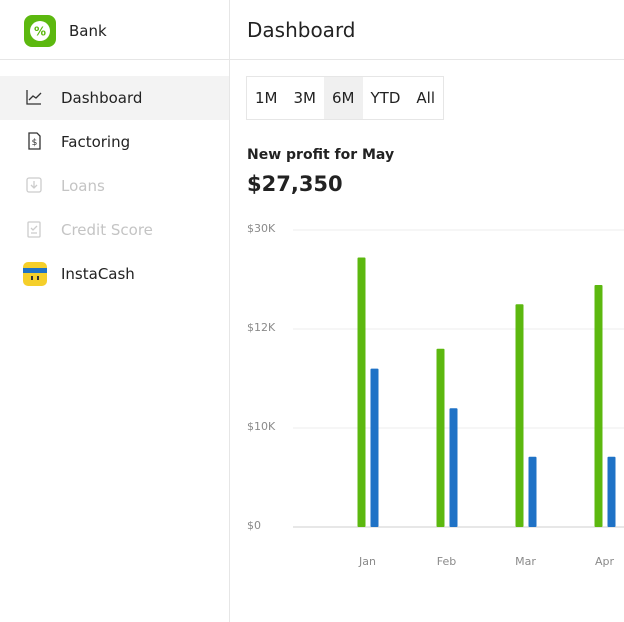 Image resolution: width=624 pixels, height=622 pixels. Describe the element at coordinates (254, 525) in the screenshot. I see `y-tick-label: $0` at that location.